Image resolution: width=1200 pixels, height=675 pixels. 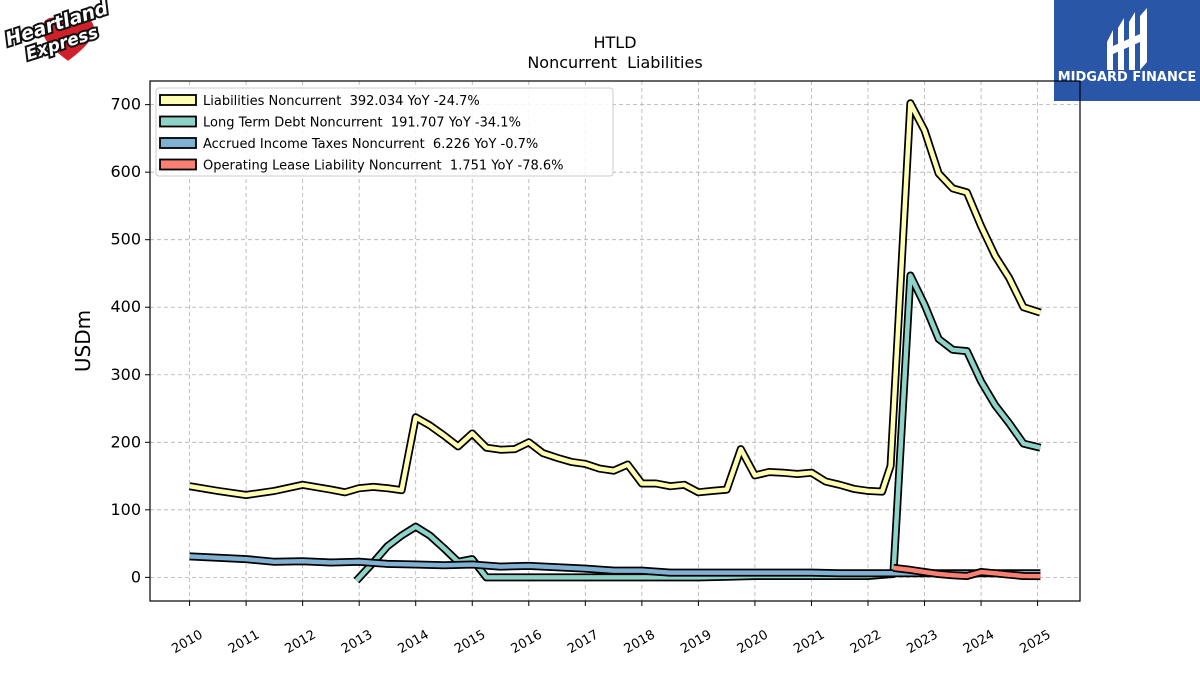 What do you see at coordinates (470, 642) in the screenshot?
I see `x-tick-label: 2015` at bounding box center [470, 642].